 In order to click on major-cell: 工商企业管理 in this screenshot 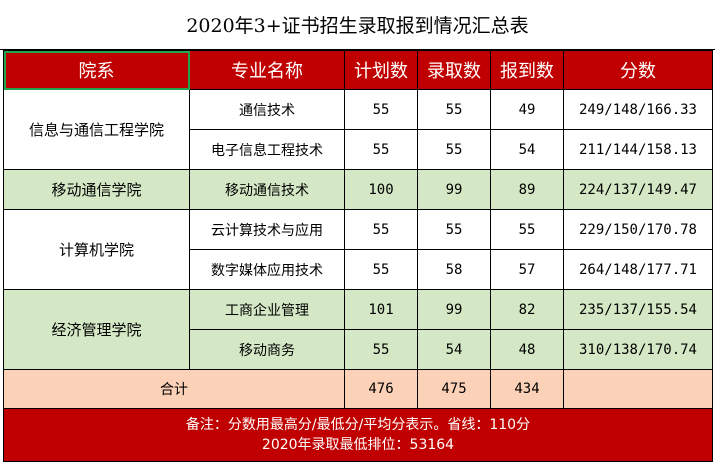, I will do `click(267, 309)`.